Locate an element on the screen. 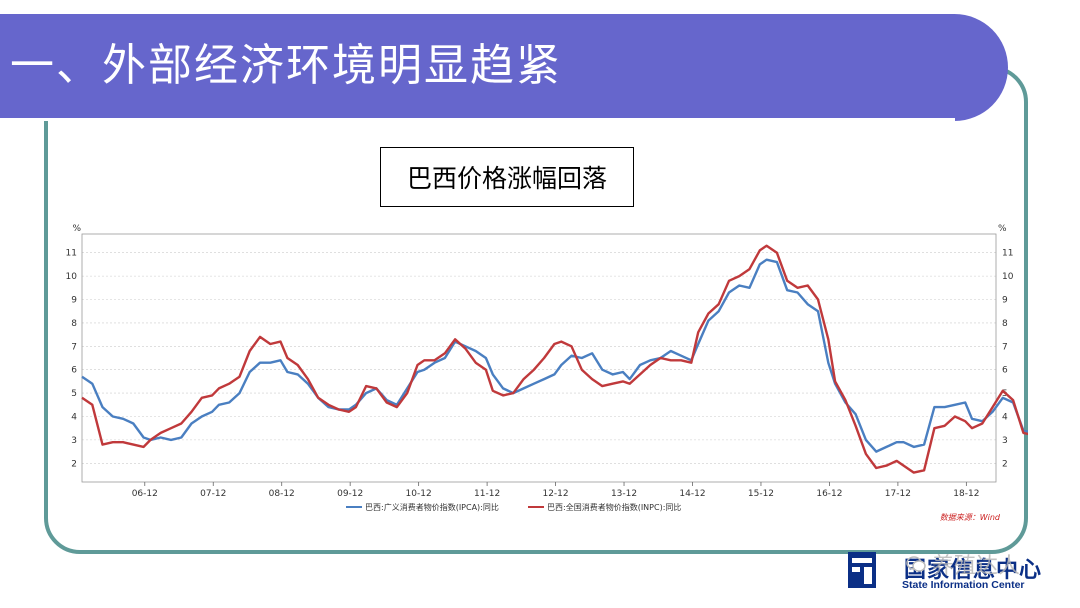 Image resolution: width=1080 pixels, height=608 pixels. y-tick-label-right: 6 is located at coordinates (1005, 371).